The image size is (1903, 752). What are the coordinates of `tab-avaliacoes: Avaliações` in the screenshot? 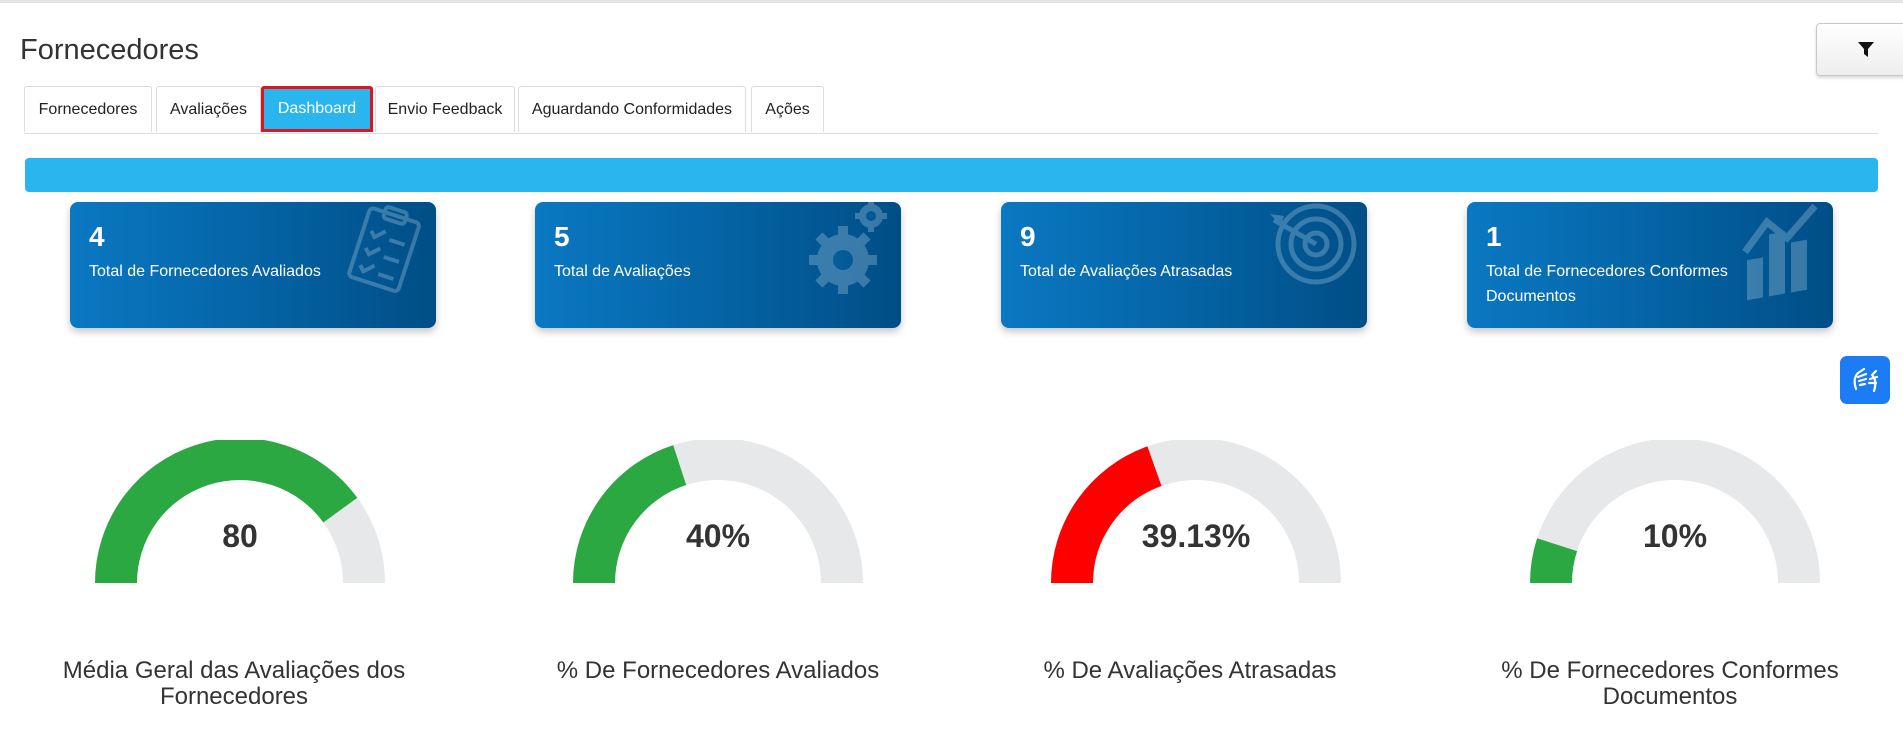 It's located at (208, 109).